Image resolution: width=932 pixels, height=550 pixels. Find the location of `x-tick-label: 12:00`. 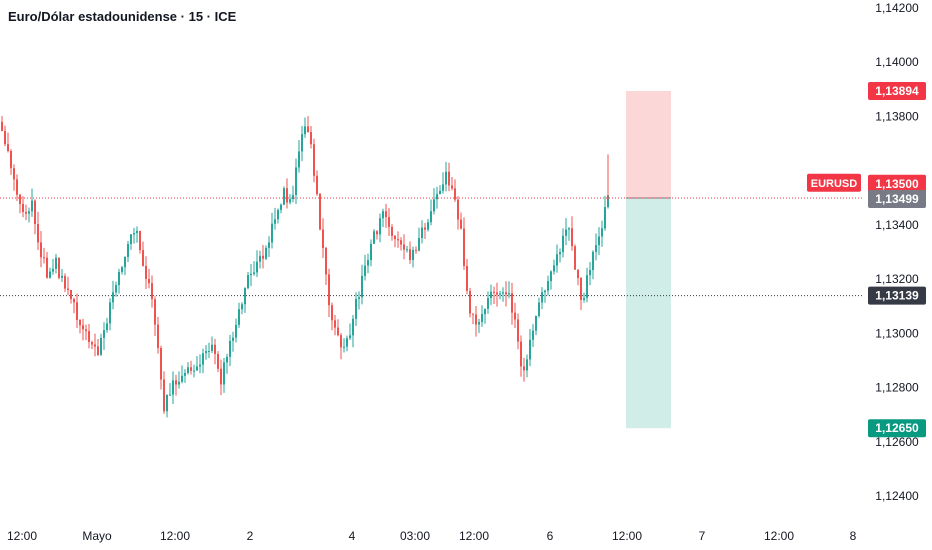

x-tick-label: 12:00 is located at coordinates (474, 536).